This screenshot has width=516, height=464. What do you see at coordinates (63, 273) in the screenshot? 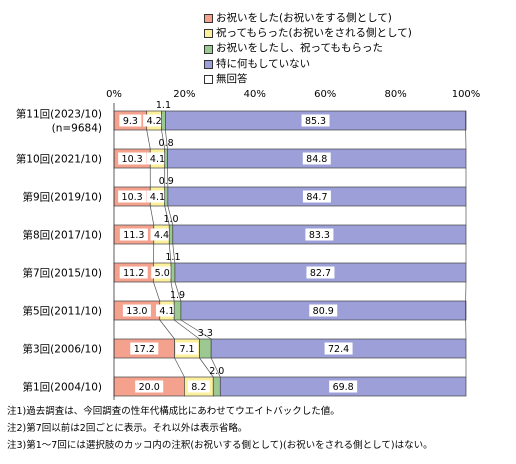
I see `category-label: 第7回(2015/10)` at bounding box center [63, 273].